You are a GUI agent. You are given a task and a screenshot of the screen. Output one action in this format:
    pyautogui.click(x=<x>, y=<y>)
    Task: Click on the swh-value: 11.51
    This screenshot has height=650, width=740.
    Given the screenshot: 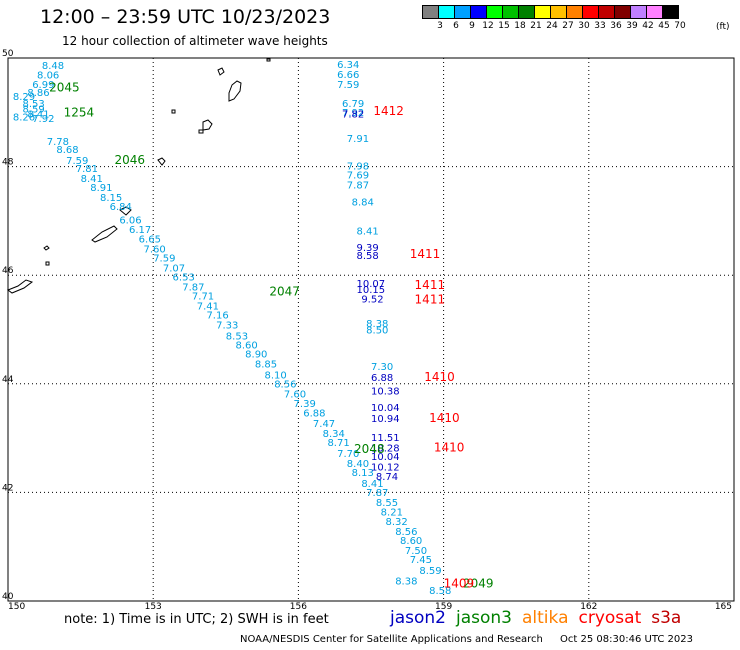 What is the action you would take?
    pyautogui.click(x=385, y=438)
    